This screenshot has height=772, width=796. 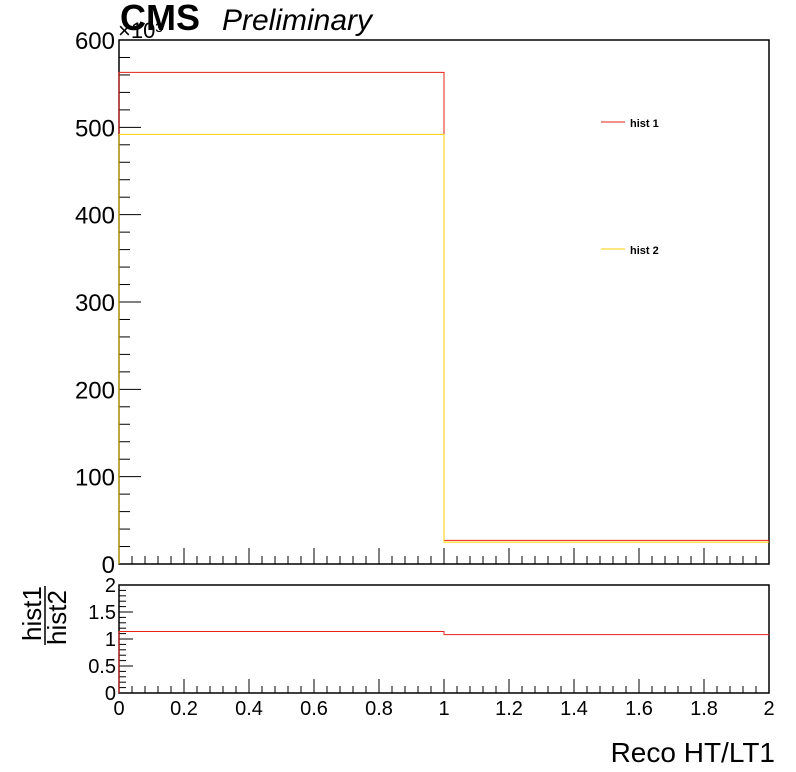 What do you see at coordinates (768, 709) in the screenshot?
I see `x-tick-label: 2` at bounding box center [768, 709].